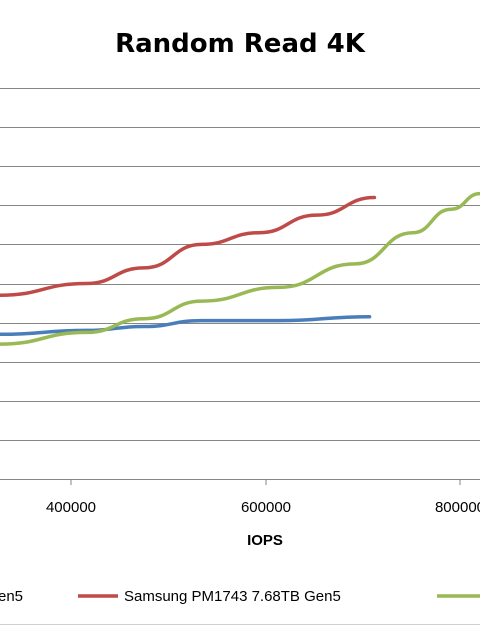 The height and width of the screenshot is (627, 480). I want to click on legend-label-2: Samsung PM1743 7.68TB Gen5, so click(232, 596).